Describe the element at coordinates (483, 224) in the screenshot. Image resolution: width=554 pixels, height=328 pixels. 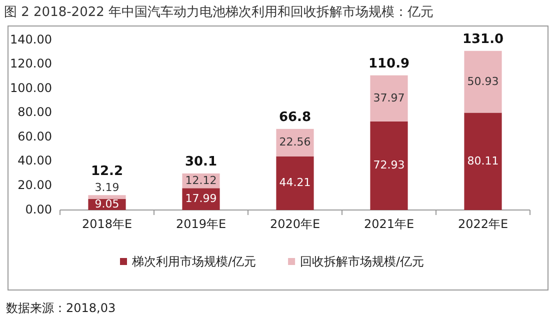
I see `x-tick-label: 2022年E` at that location.